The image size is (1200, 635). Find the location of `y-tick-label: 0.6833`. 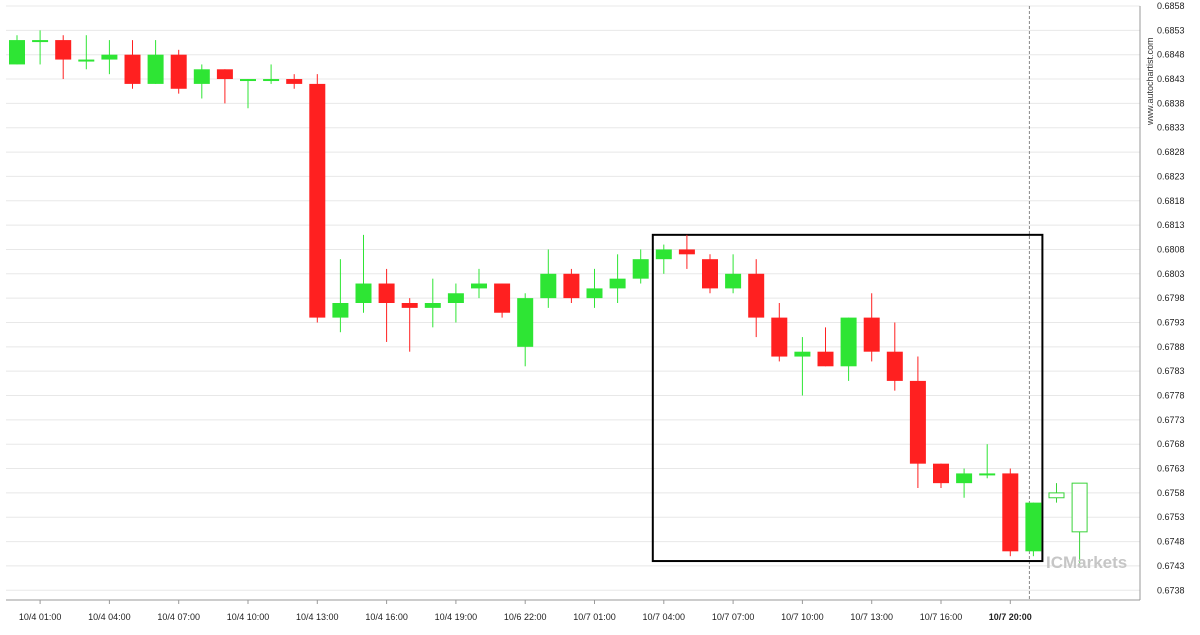

y-tick-label: 0.6833 is located at coordinates (1171, 128).